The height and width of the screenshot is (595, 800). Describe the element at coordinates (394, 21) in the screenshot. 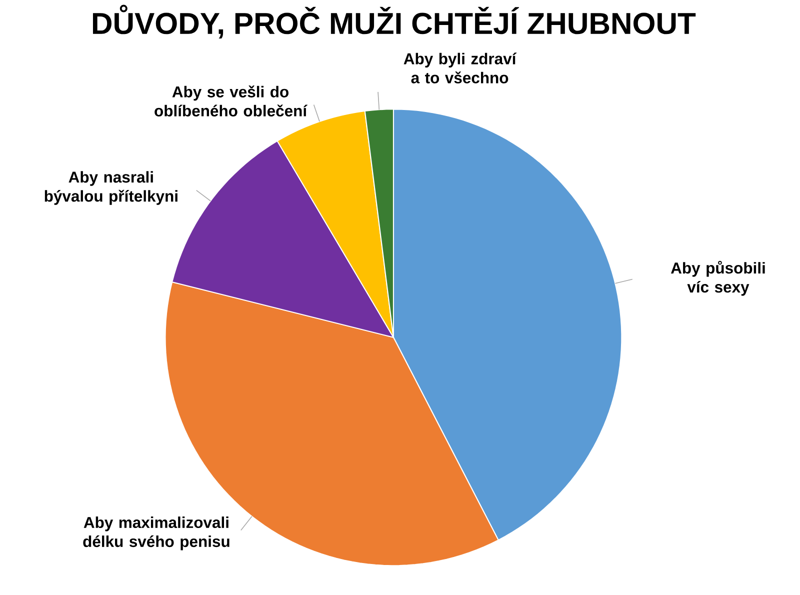

I see `chart-title: DŮVODY, PROČ MUŽI CHTĚJÍ ZHUBNOUT` at that location.